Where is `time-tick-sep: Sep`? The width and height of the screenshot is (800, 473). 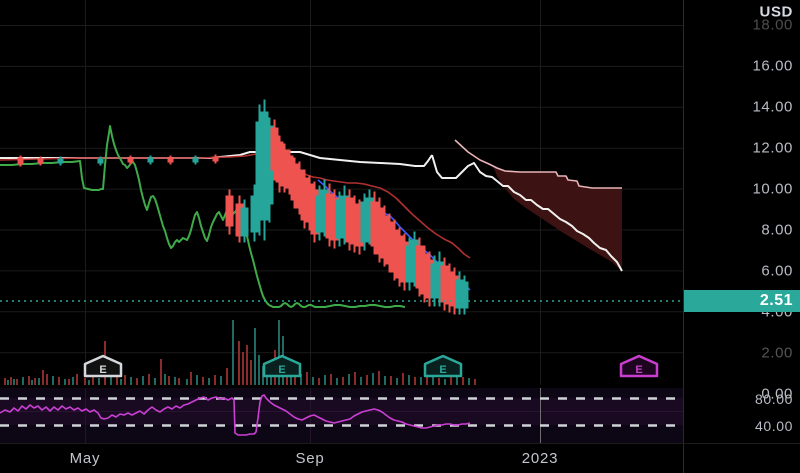
time-tick-sep: Sep is located at coordinates (310, 458).